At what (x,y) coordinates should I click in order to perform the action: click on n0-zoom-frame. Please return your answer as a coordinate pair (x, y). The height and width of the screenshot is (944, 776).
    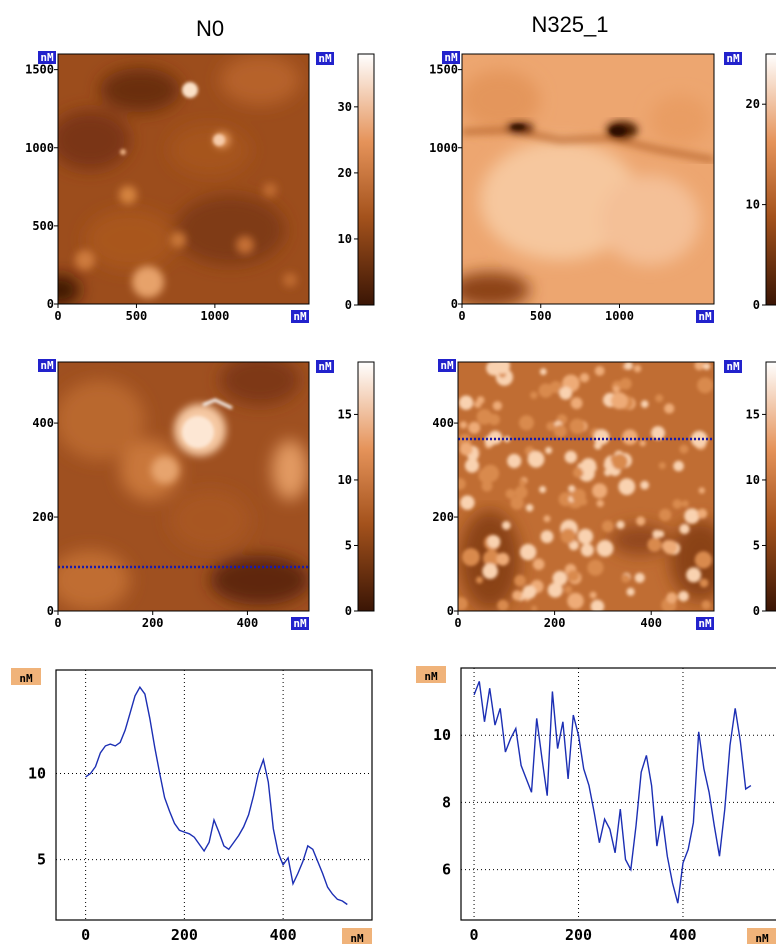
    Looking at the image, I should click on (183, 486).